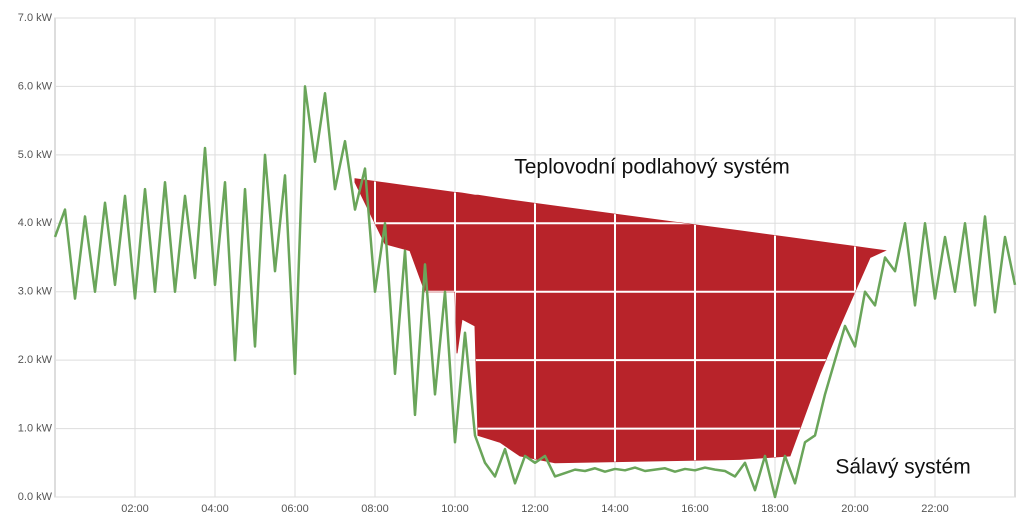  What do you see at coordinates (35, 155) in the screenshot?
I see `y-tick-label: 5.0 kW` at bounding box center [35, 155].